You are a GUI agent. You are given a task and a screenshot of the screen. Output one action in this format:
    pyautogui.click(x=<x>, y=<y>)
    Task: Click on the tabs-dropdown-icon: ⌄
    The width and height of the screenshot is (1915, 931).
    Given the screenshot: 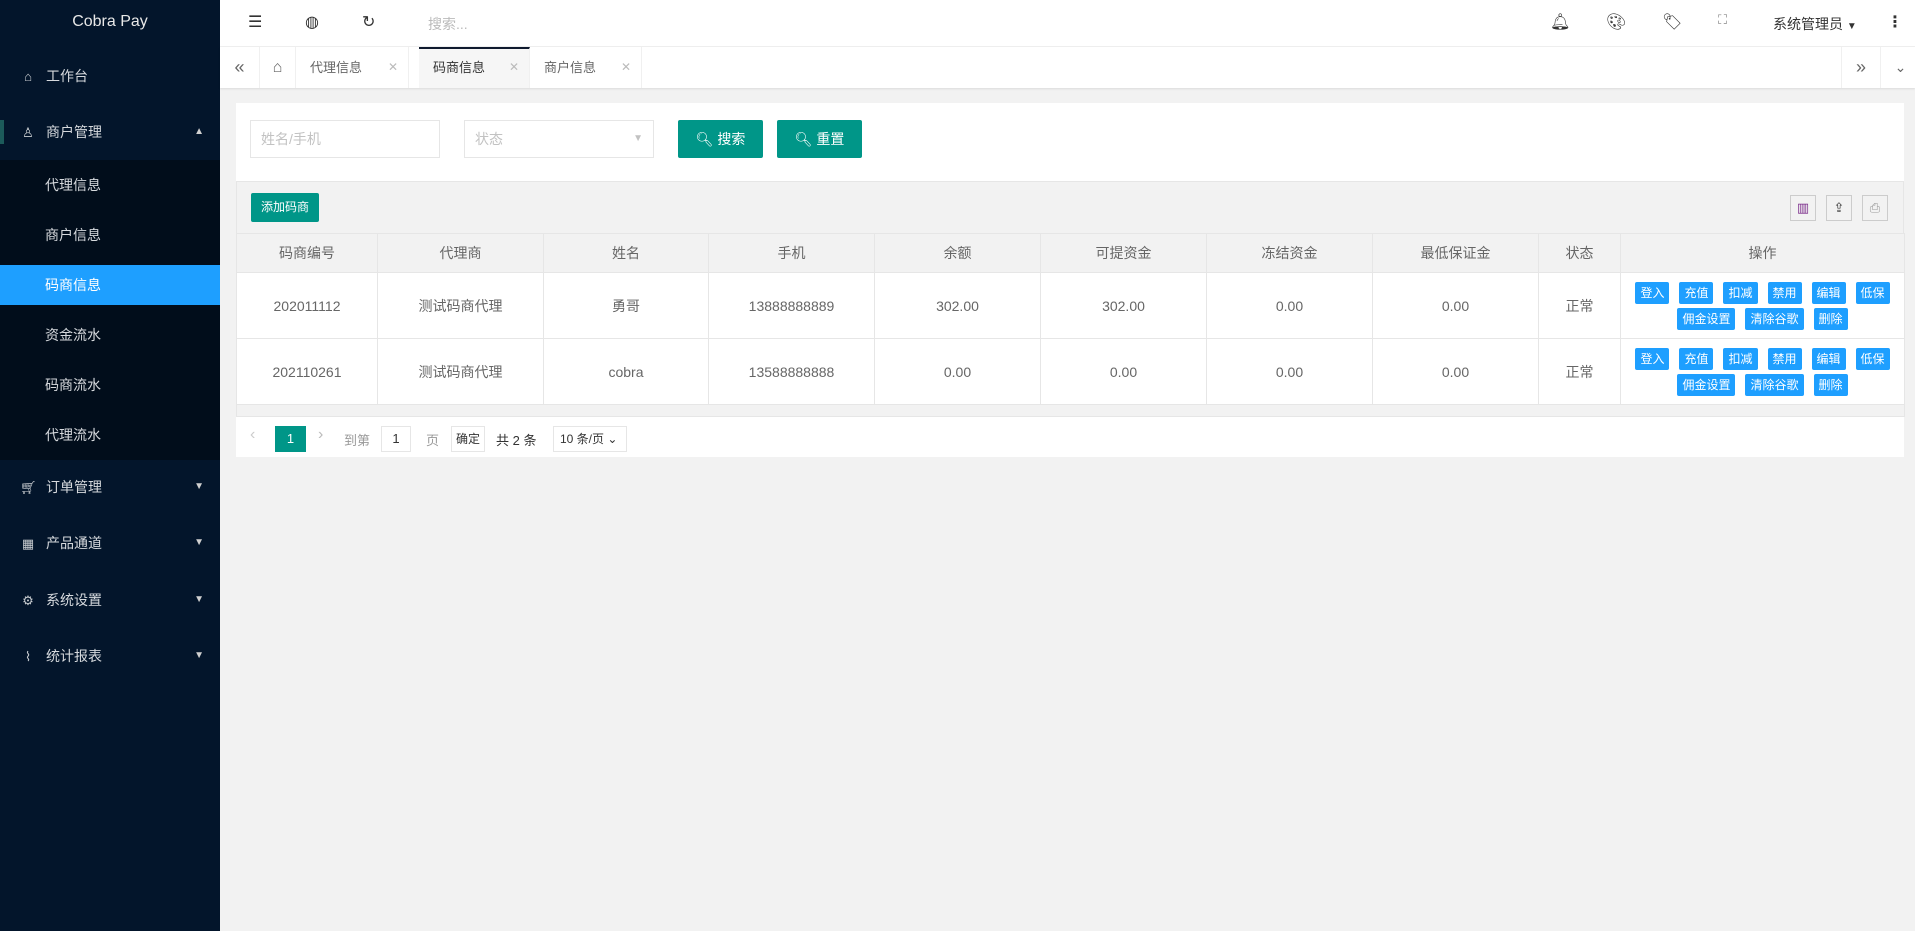 What is the action you would take?
    pyautogui.click(x=1898, y=67)
    